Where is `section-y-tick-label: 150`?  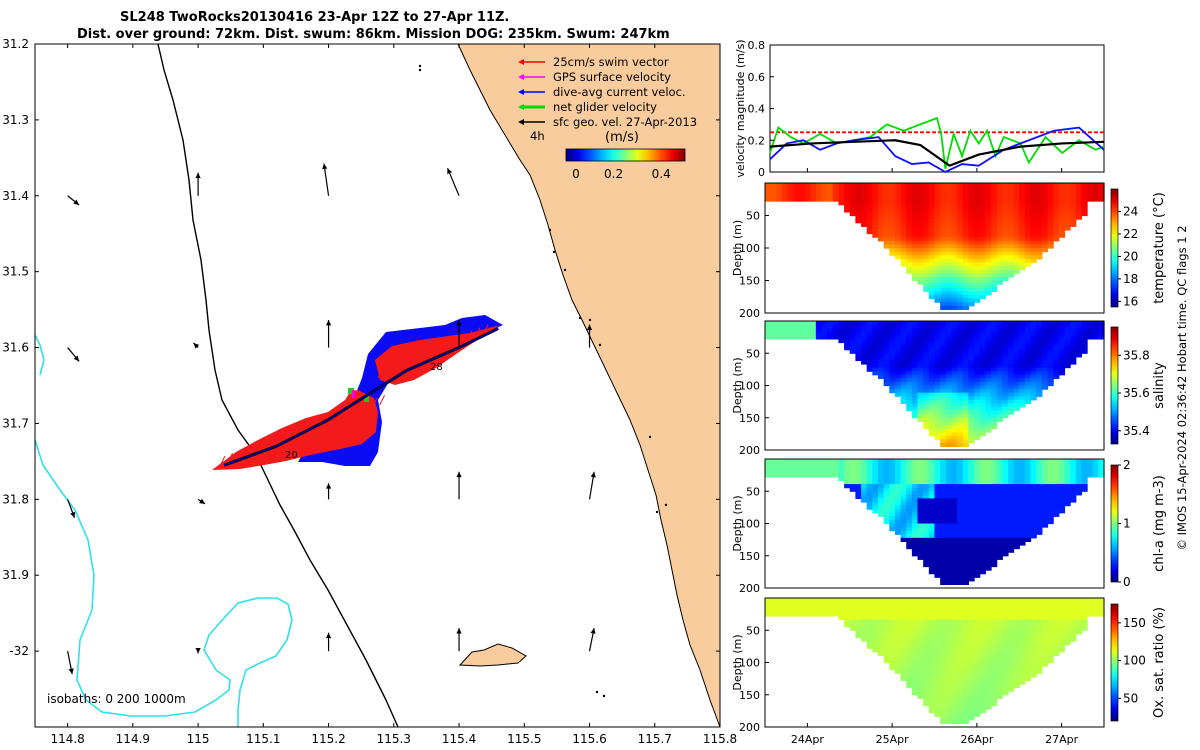
section-y-tick-label: 150 is located at coordinates (749, 556).